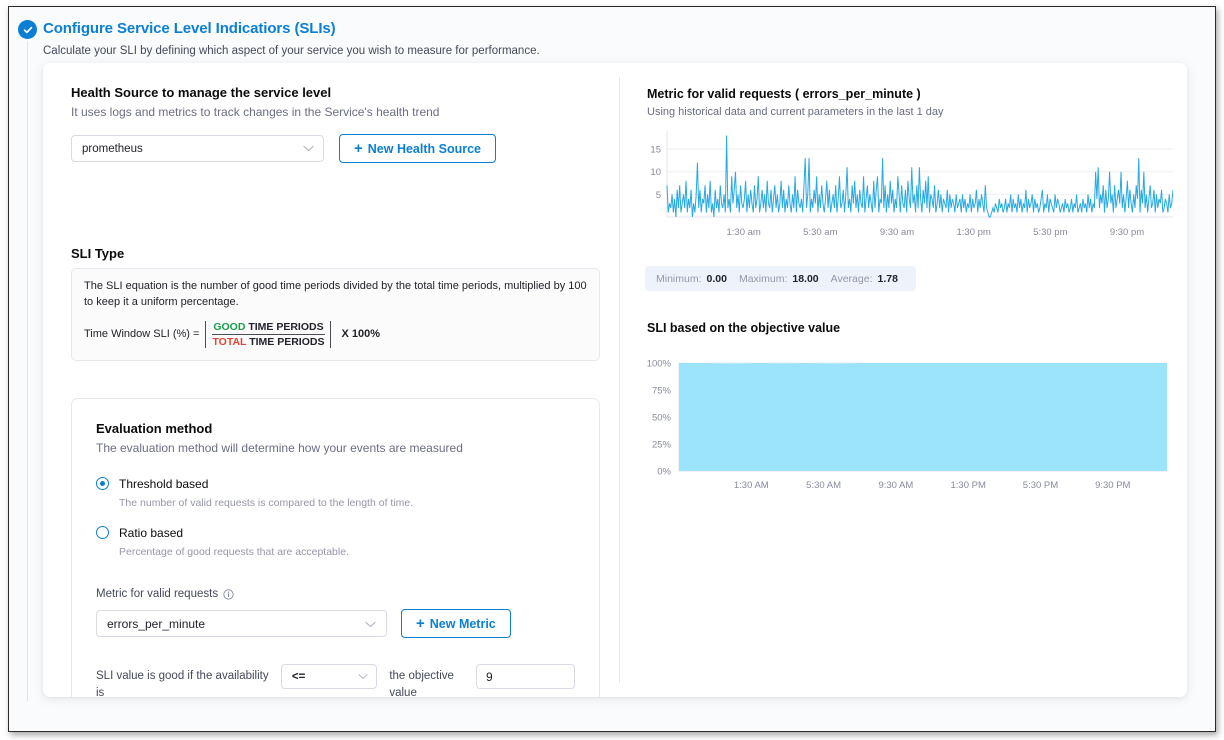 The image size is (1224, 740). What do you see at coordinates (662, 391) in the screenshot?
I see `svg-text: 75%` at bounding box center [662, 391].